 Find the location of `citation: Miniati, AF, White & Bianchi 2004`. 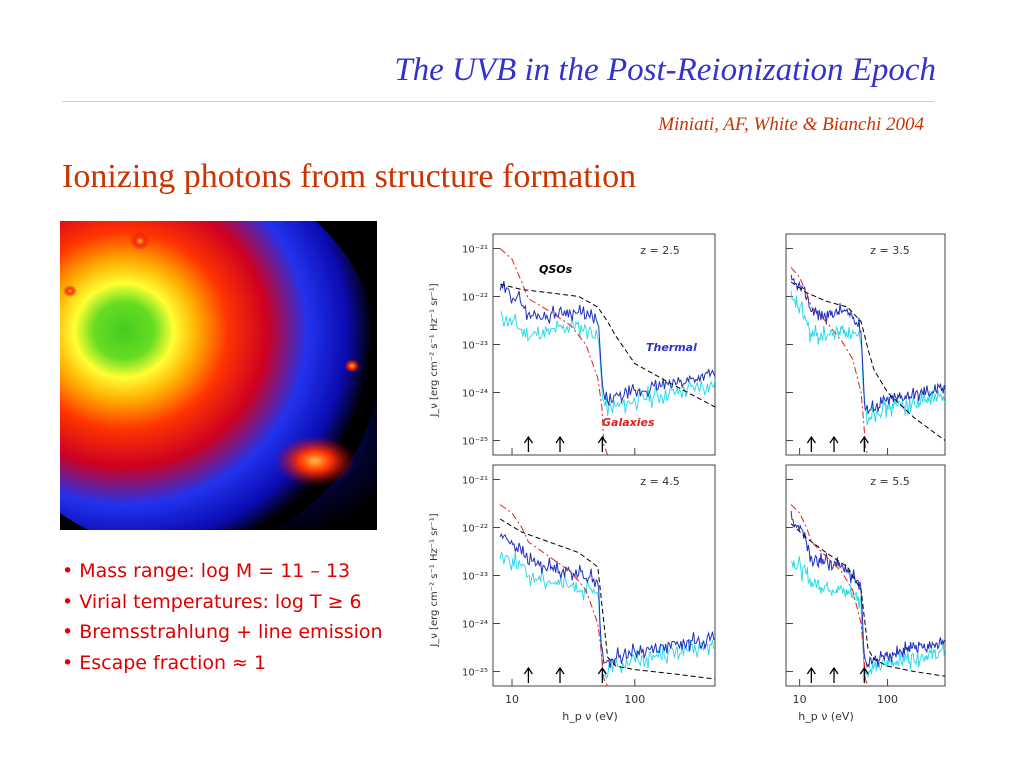

citation: Miniati, AF, White & Bianchi 2004 is located at coordinates (791, 124).